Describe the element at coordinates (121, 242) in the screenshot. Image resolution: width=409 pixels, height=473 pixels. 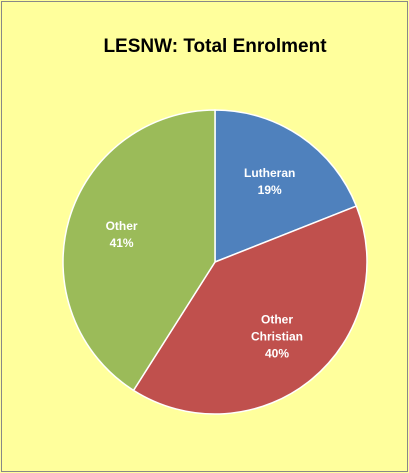
I see `data-label-value: 41%` at that location.